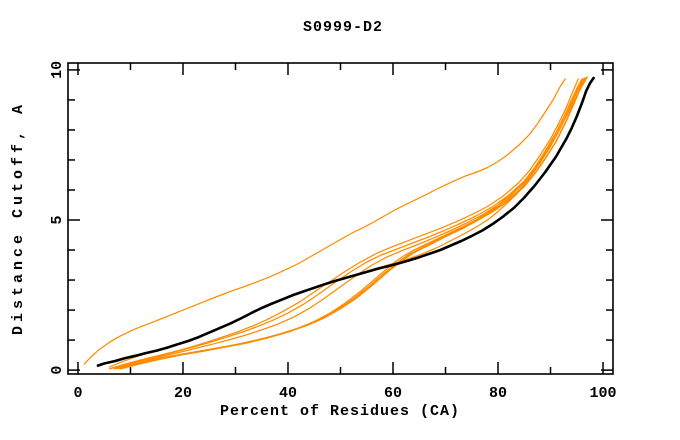 Image resolution: width=680 pixels, height=440 pixels. I want to click on x-tick-label: 60, so click(393, 393).